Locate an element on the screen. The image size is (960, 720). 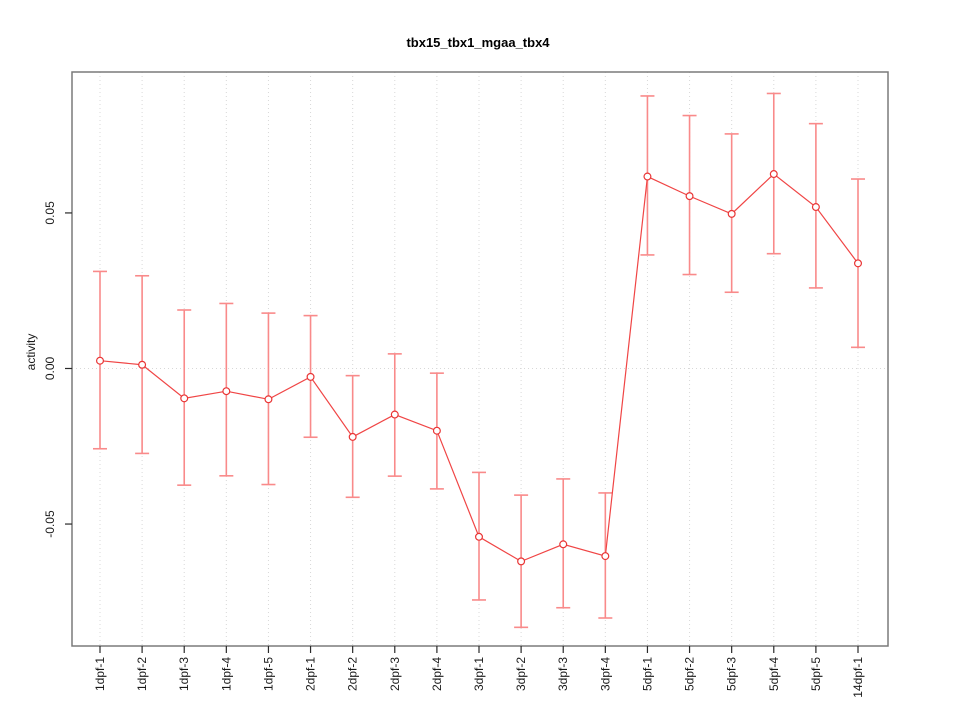
x-tick-label: 5dpf-3 is located at coordinates (732, 674).